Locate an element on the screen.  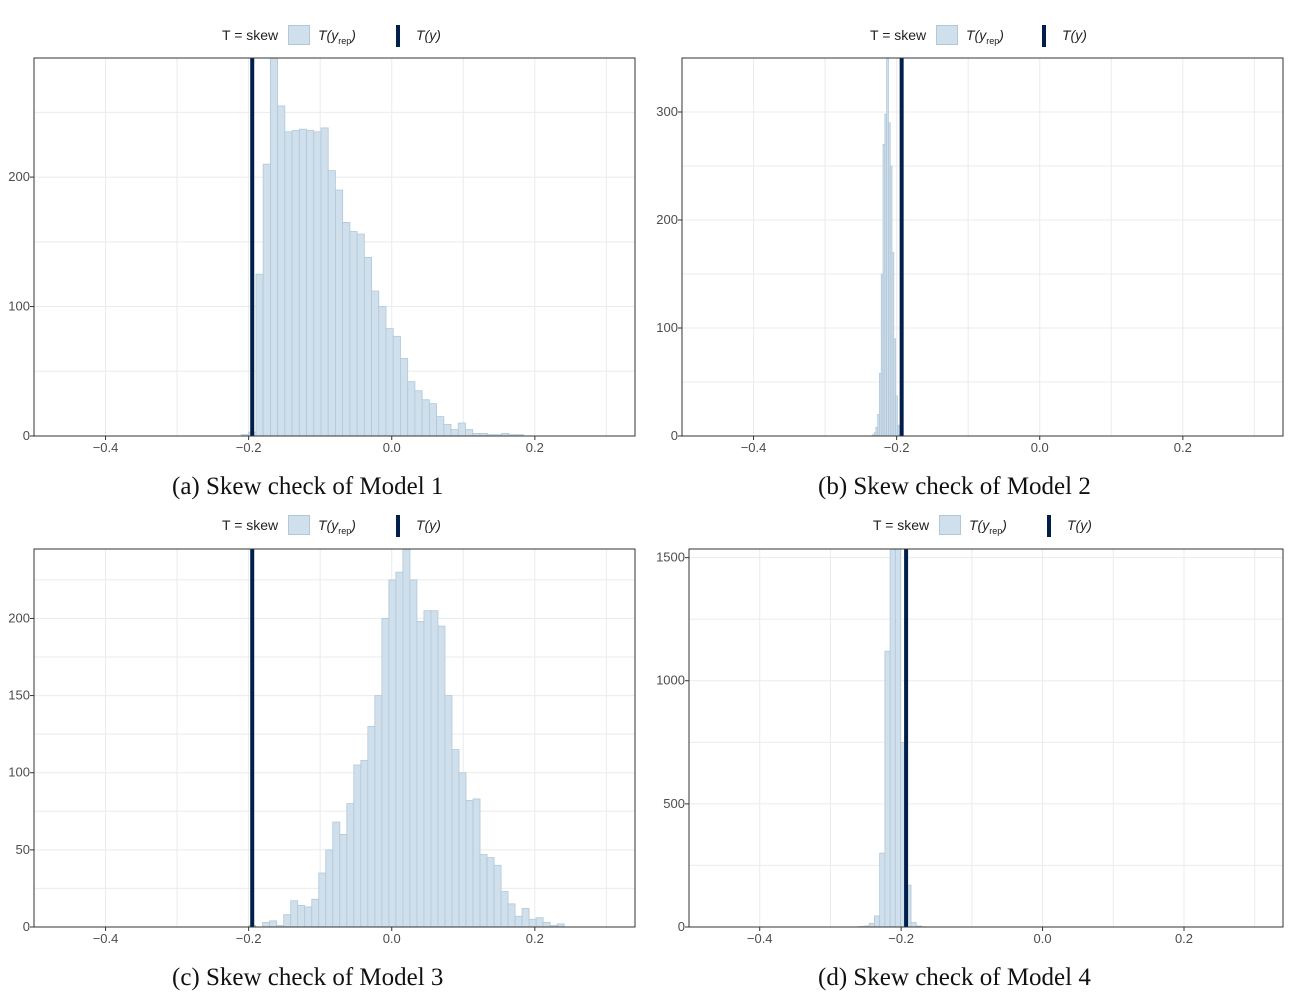
y-tick-label: 150 is located at coordinates (19, 695).